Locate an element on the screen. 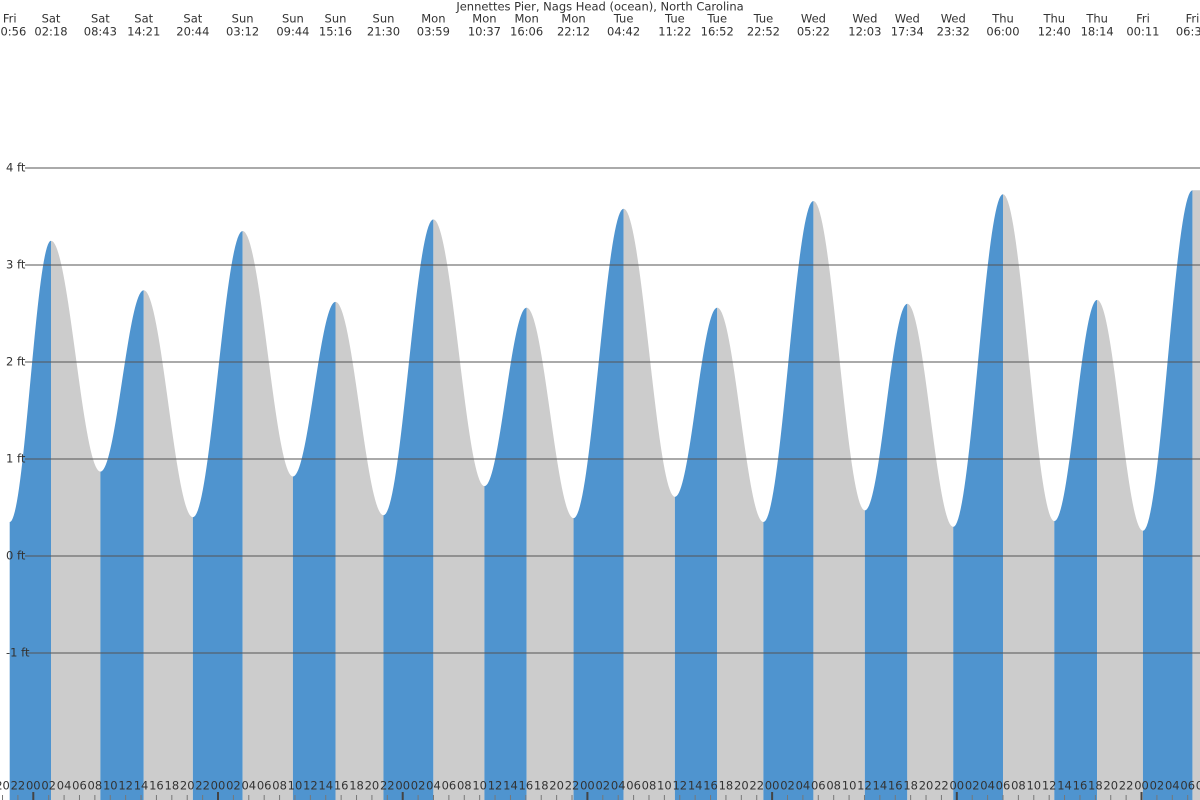  extreme-time: 15:16 is located at coordinates (335, 32).